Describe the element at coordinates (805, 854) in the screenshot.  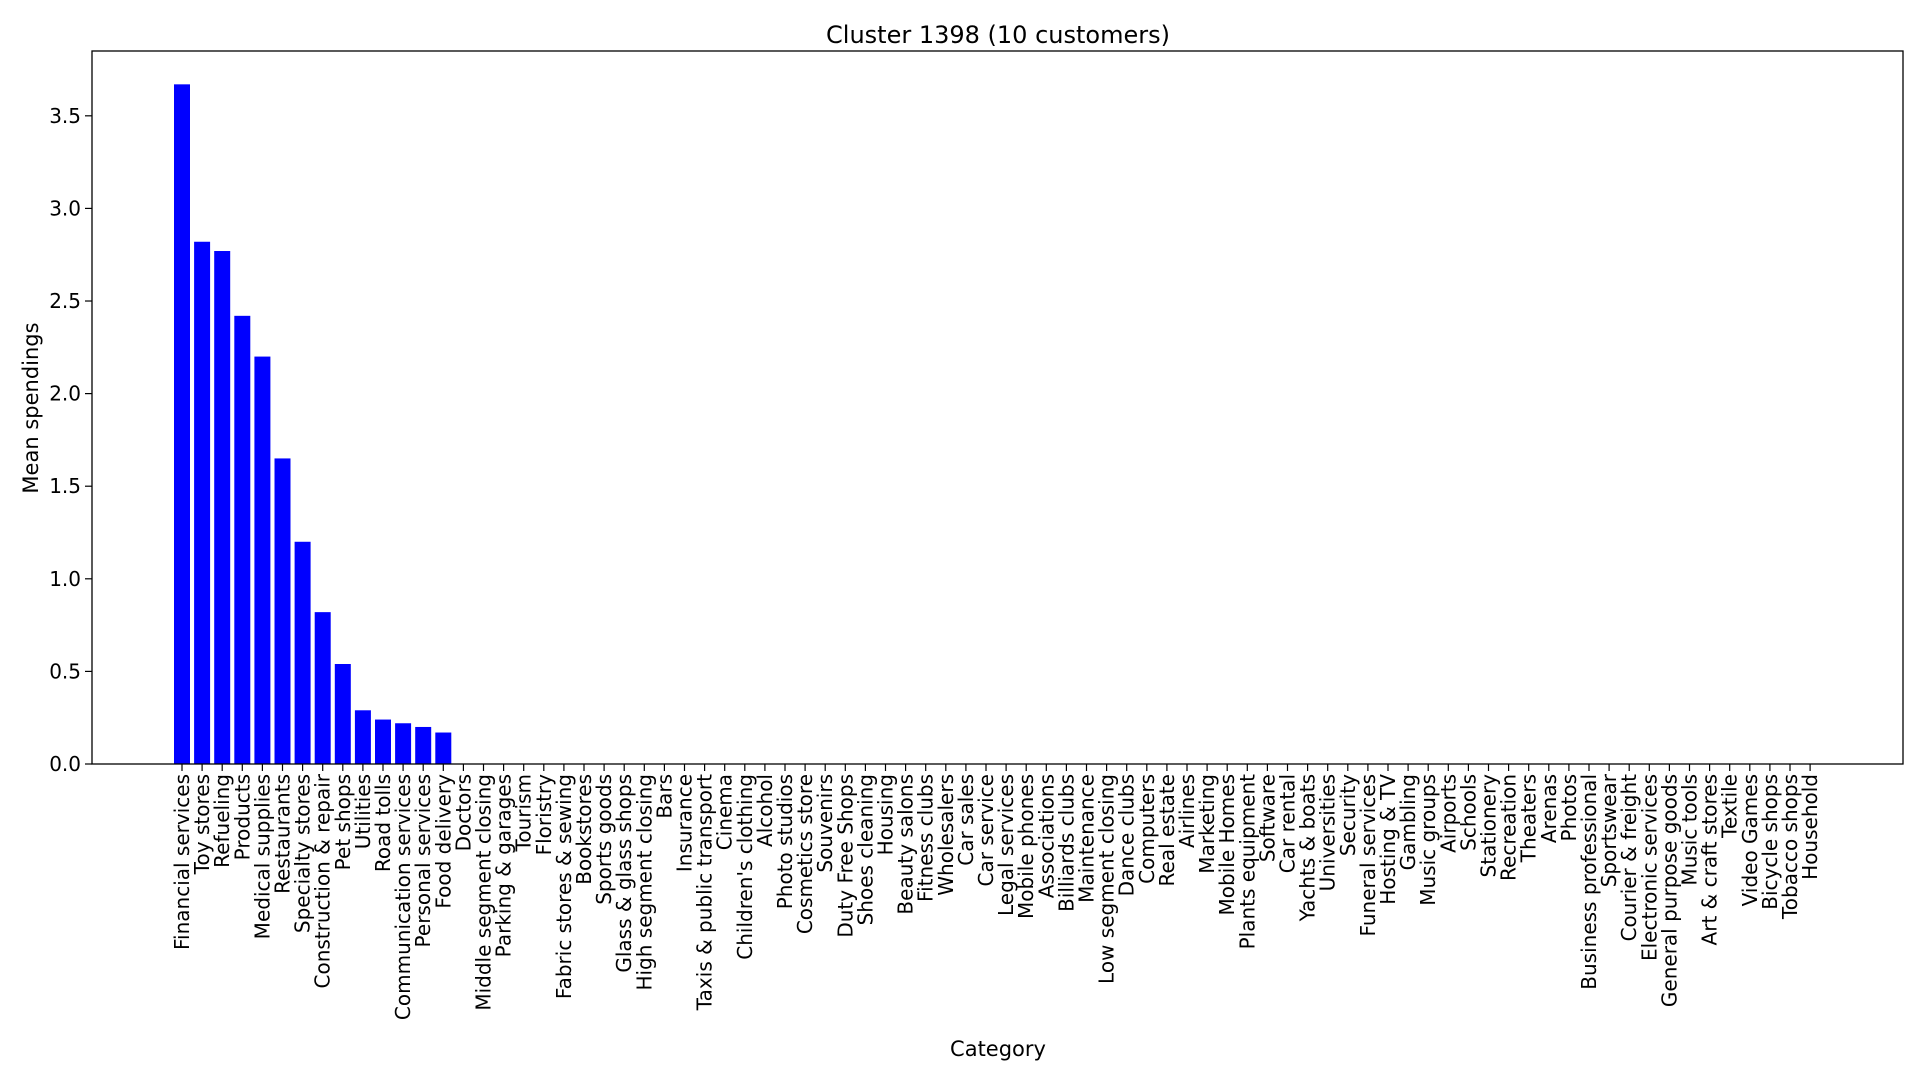
I see `x-tick-label: Cosmetics store` at that location.